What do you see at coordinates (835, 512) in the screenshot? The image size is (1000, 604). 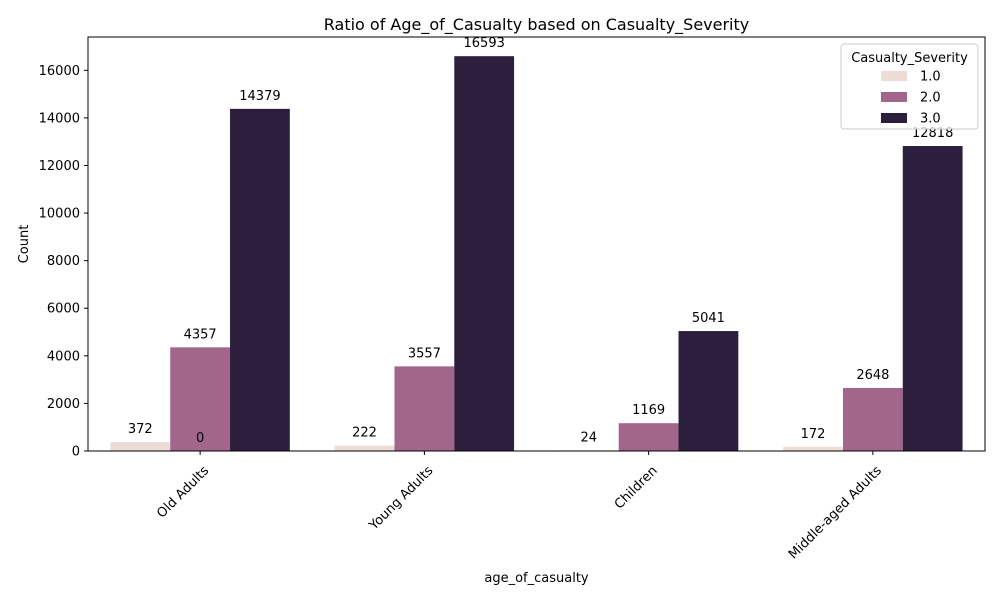 I see `x-tick-label: Middle-aged Adults` at bounding box center [835, 512].